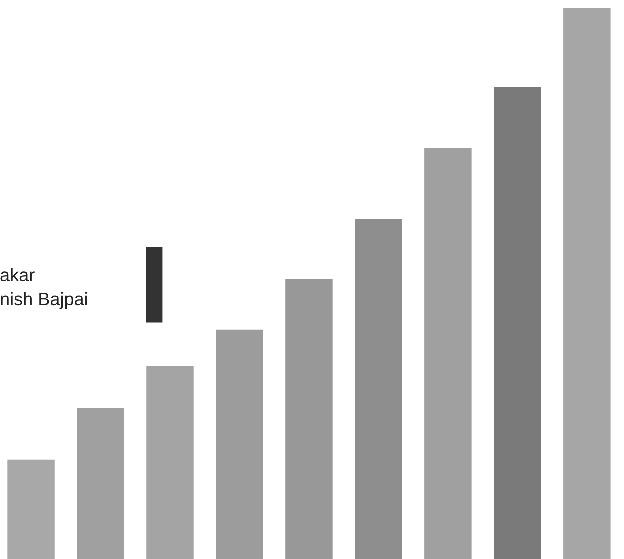 Image resolution: width=624 pixels, height=559 pixels. What do you see at coordinates (17, 275) in the screenshot?
I see `annotation: akar` at bounding box center [17, 275].